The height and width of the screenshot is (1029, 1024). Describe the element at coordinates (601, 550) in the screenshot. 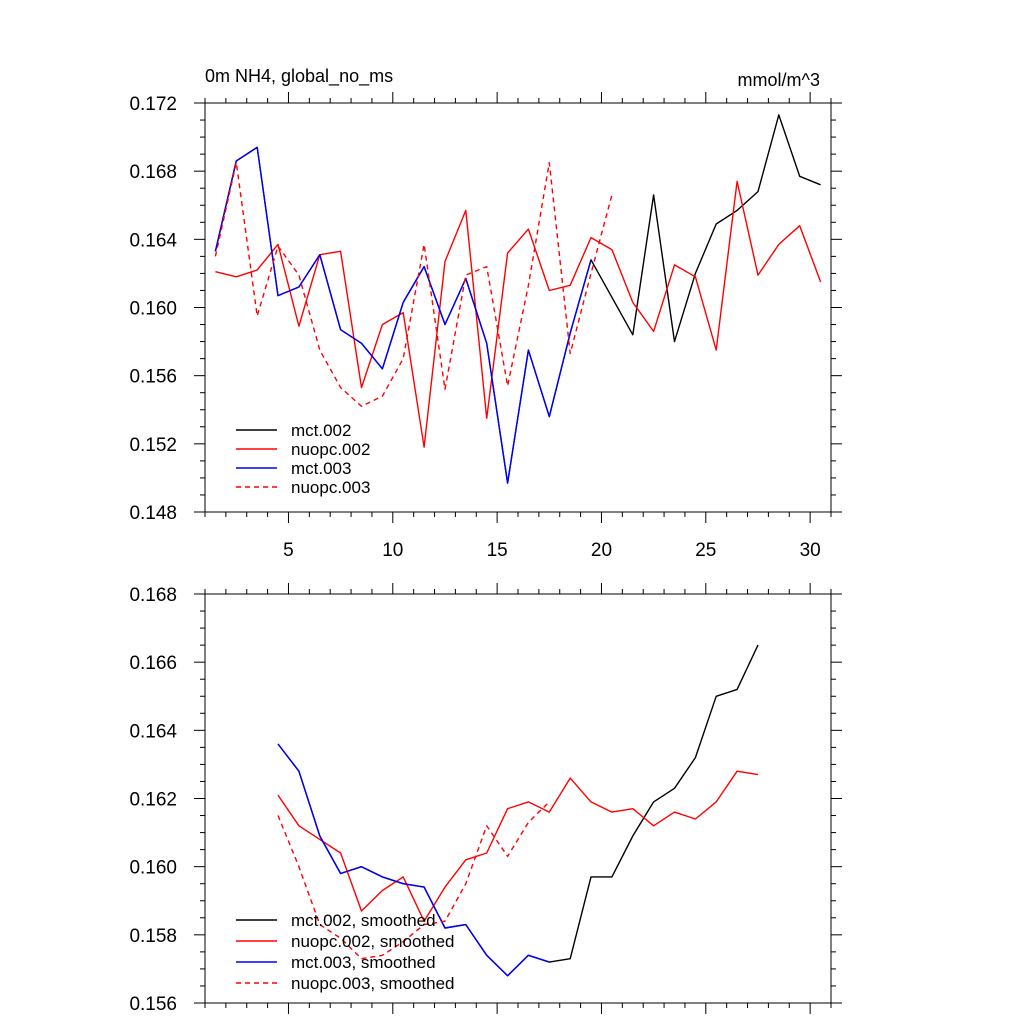

I see `x-tick-label: 20` at that location.